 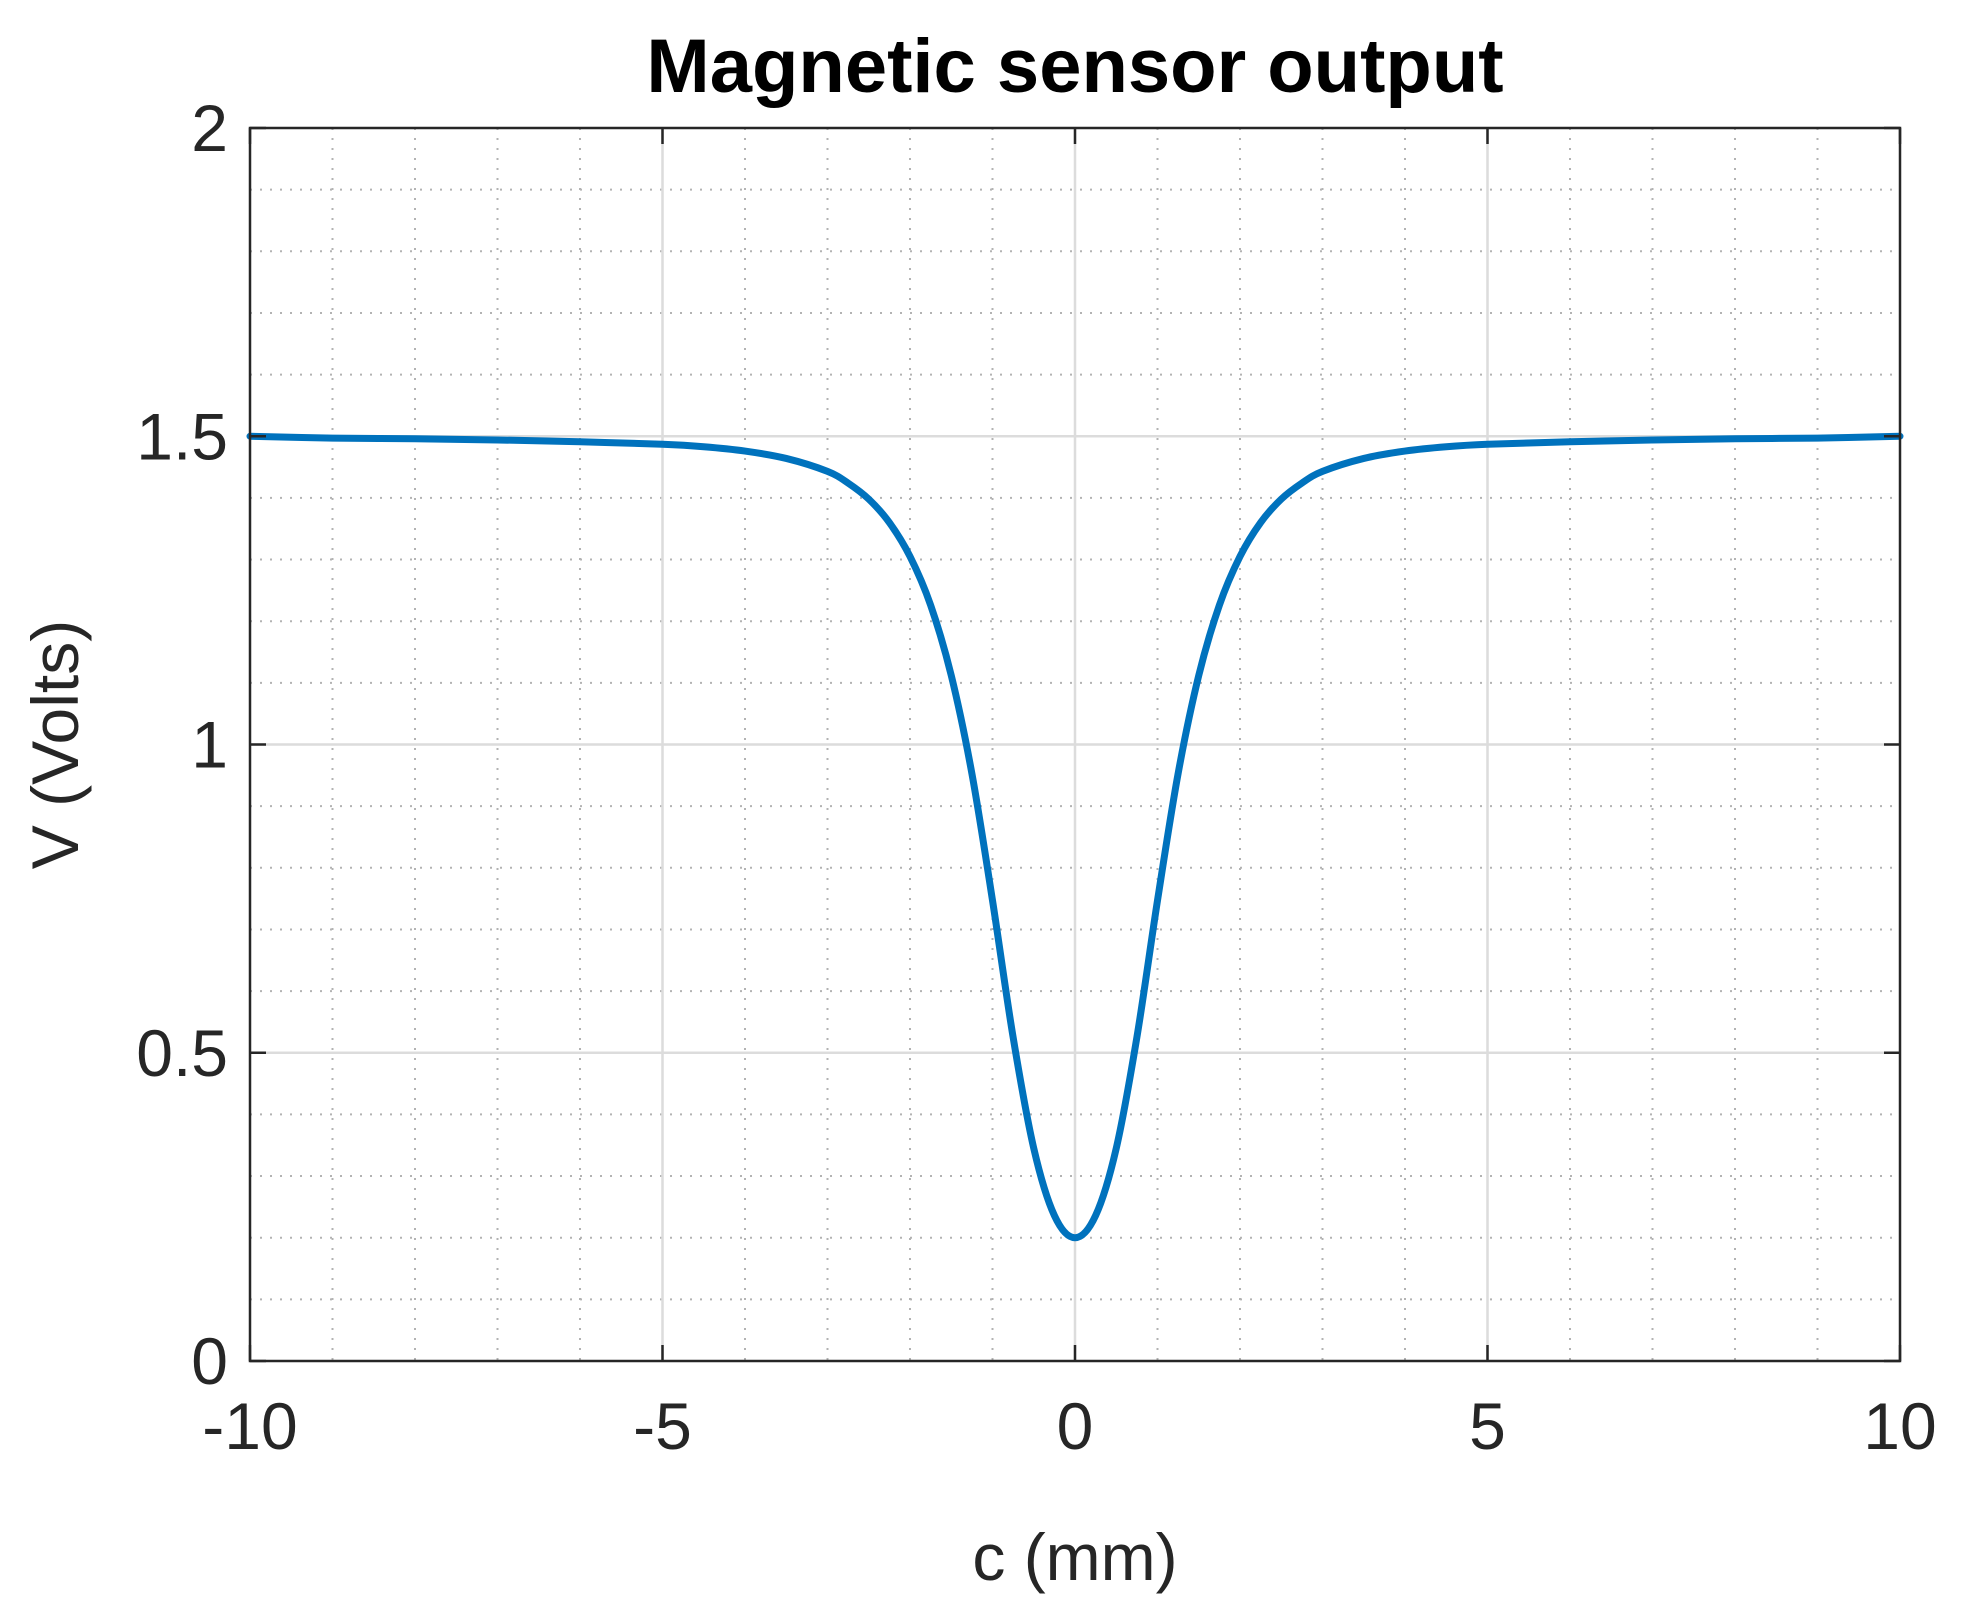 I want to click on x-tick-label: 0, so click(x=1075, y=1426).